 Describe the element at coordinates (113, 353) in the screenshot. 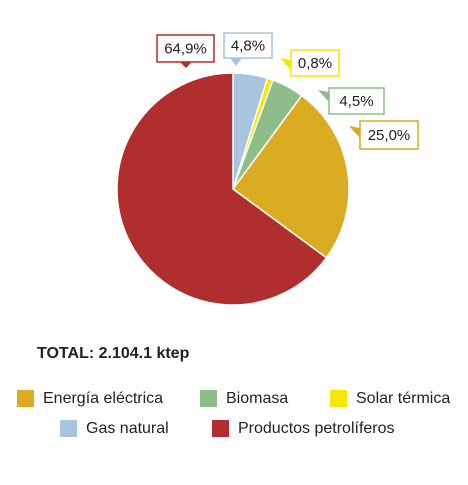

I see `chart-title: TOTAL: 2.104.1 ktep` at that location.